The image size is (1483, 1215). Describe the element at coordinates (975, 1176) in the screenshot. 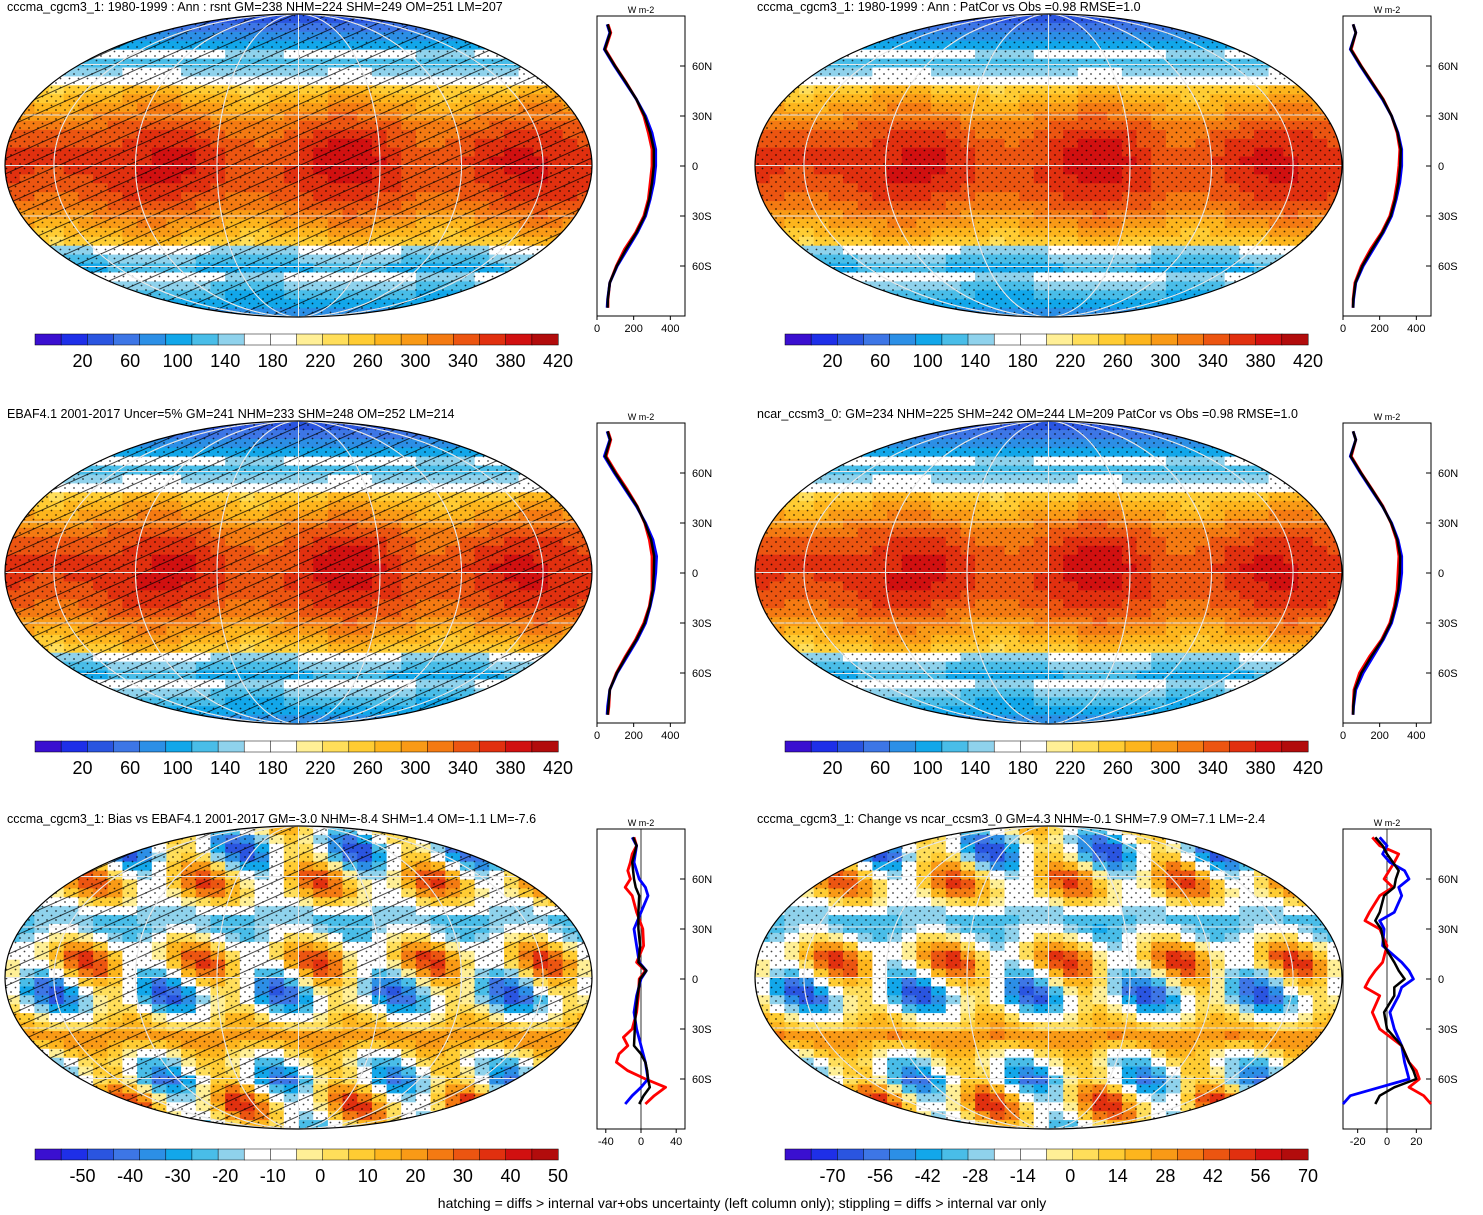

I see `colorbar-label: -28` at that location.